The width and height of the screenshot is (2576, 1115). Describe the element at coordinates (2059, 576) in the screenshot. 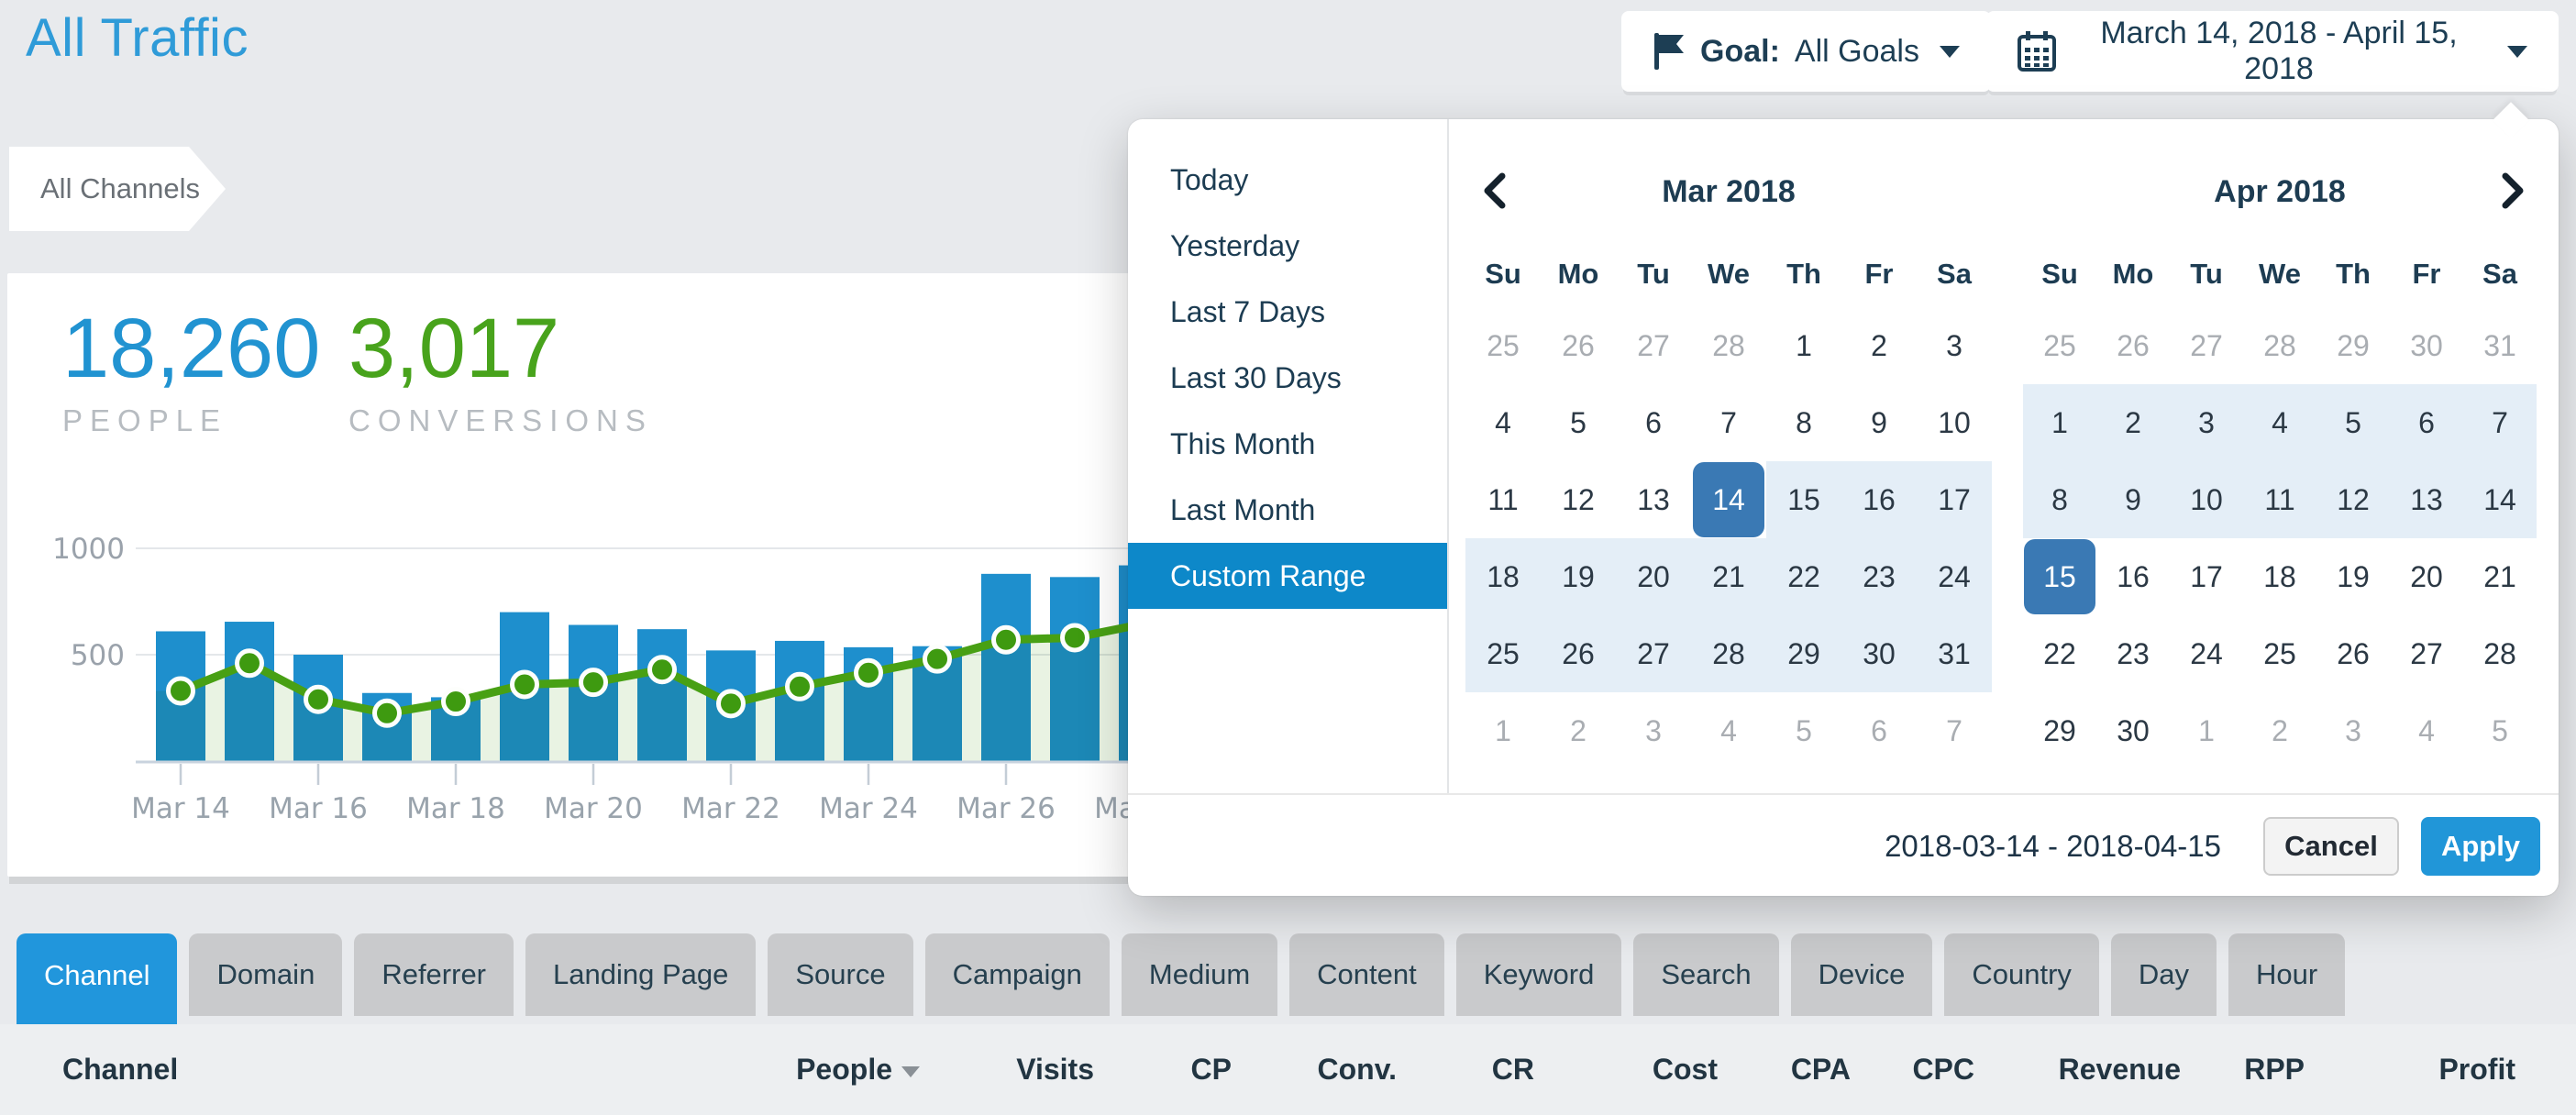

I see `selected-day: 15` at that location.